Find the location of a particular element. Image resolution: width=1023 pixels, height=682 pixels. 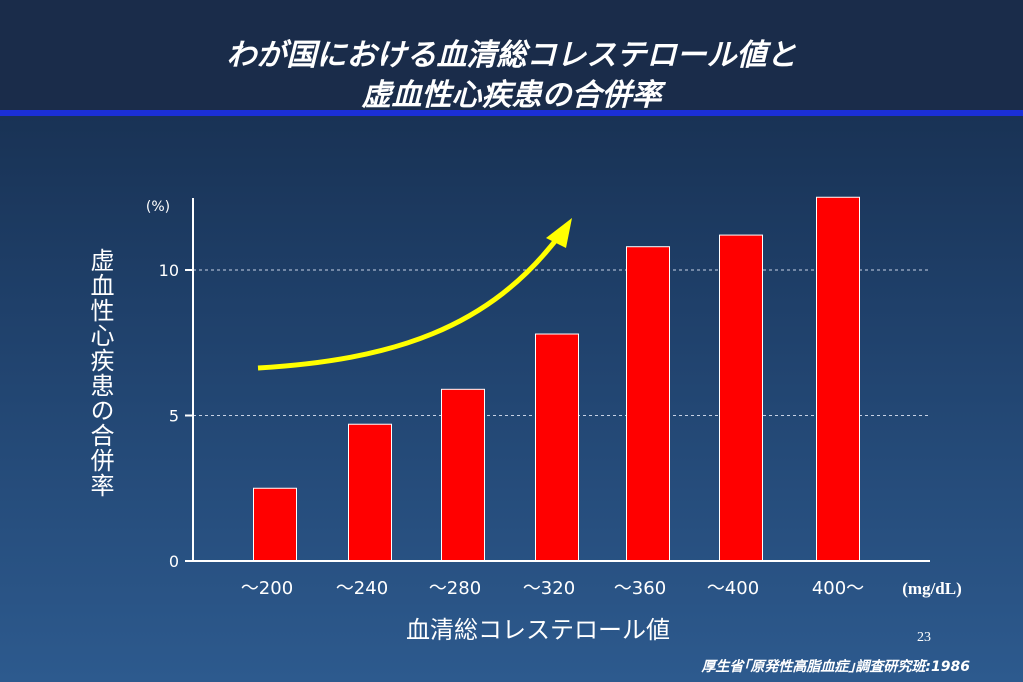

x-tick-label-4: ～360 is located at coordinates (640, 588).